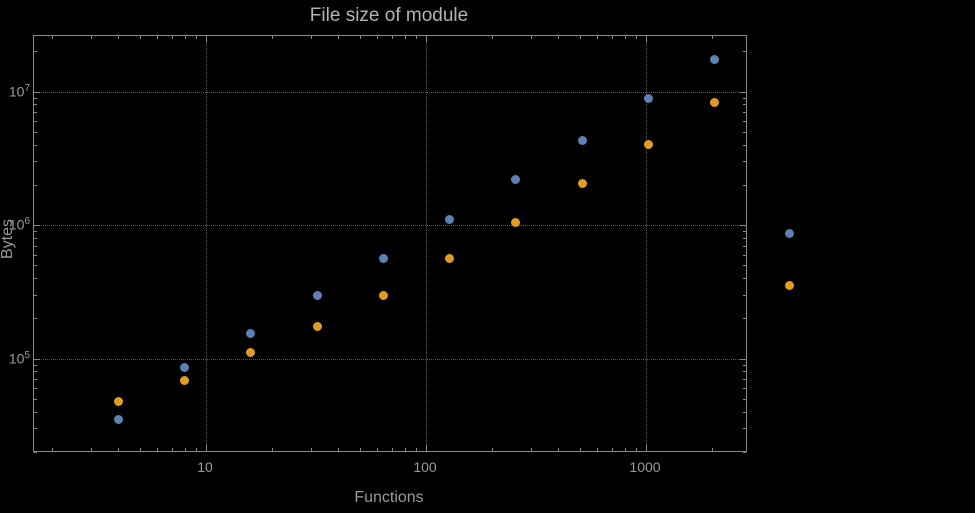 This screenshot has width=975, height=513. I want to click on y-tick-label: 10⁷, so click(19, 91).